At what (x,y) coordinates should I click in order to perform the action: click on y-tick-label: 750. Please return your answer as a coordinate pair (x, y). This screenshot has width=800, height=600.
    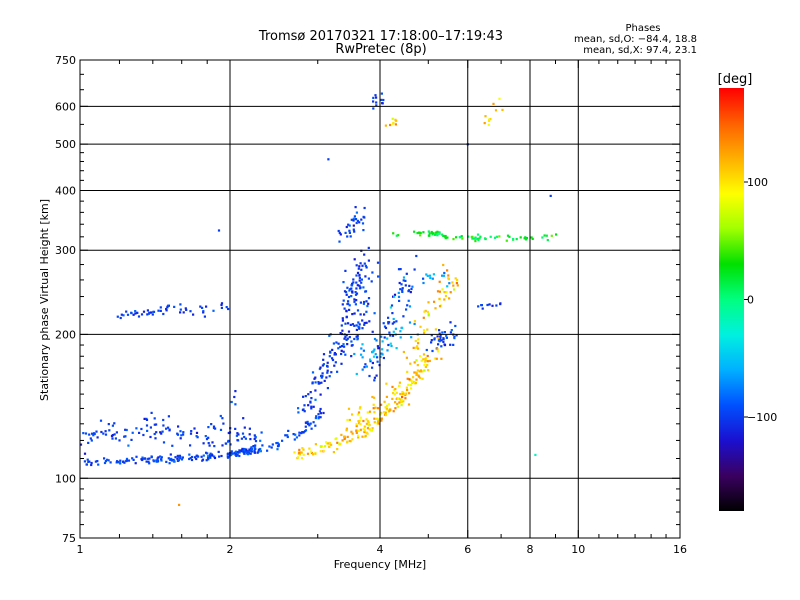
    Looking at the image, I should click on (65, 60).